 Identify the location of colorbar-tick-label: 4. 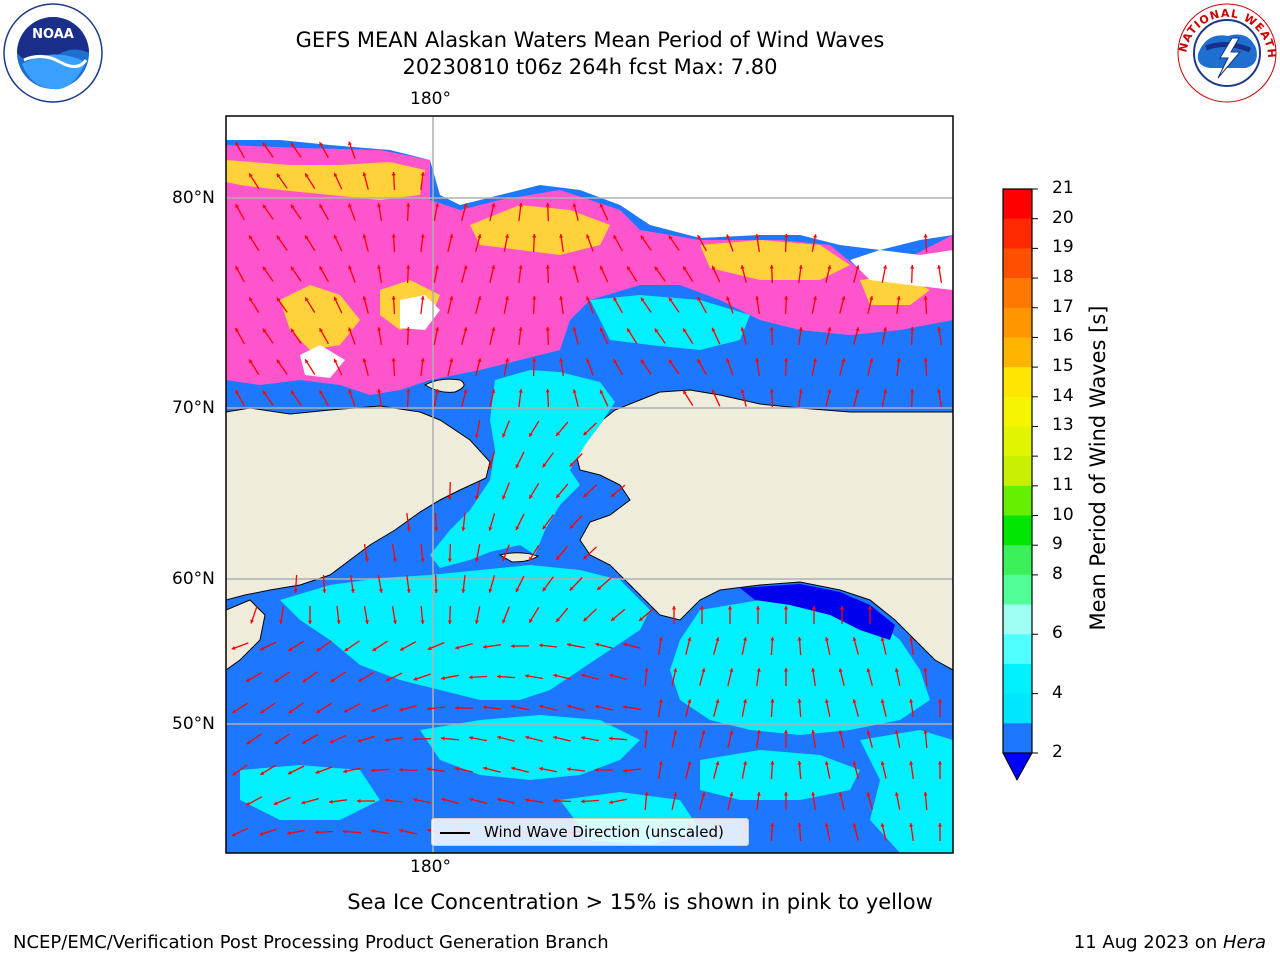
(1057, 692).